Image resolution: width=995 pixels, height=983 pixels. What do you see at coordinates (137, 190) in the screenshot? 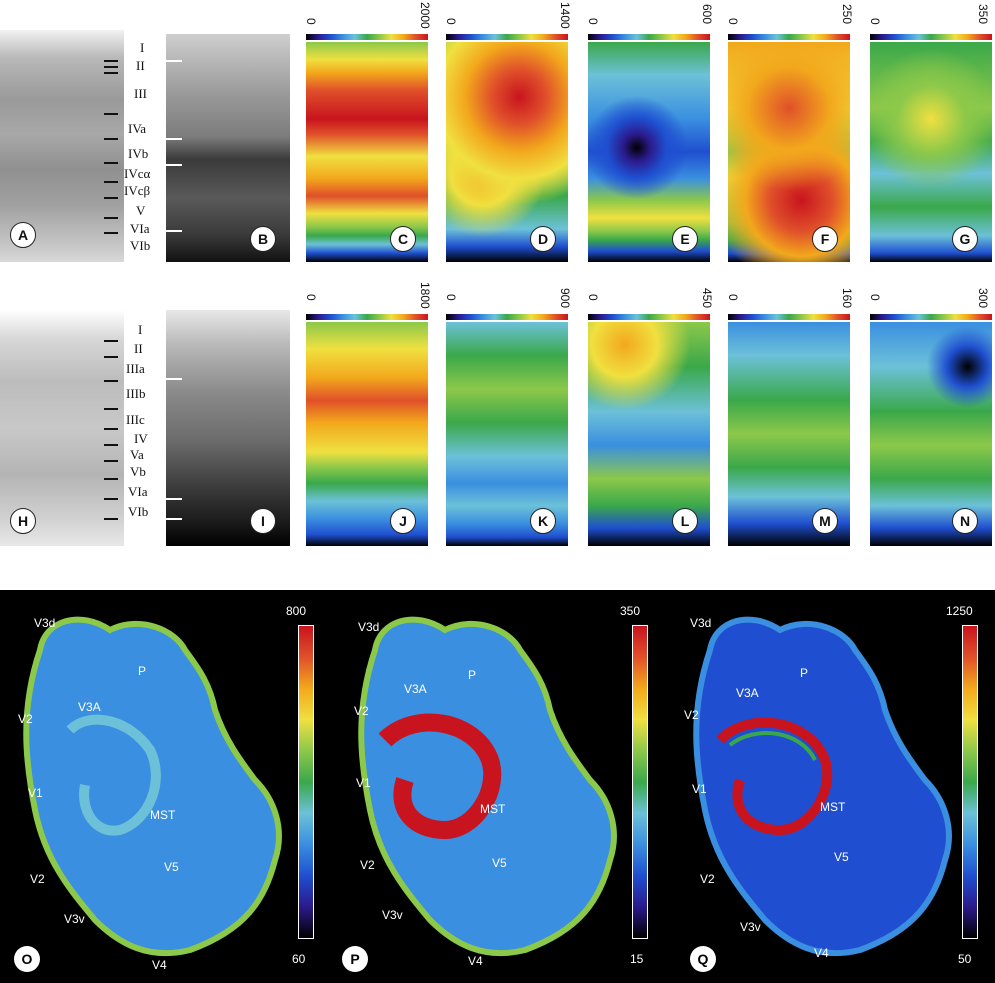
I see `layer-label: IVcβ` at bounding box center [137, 190].